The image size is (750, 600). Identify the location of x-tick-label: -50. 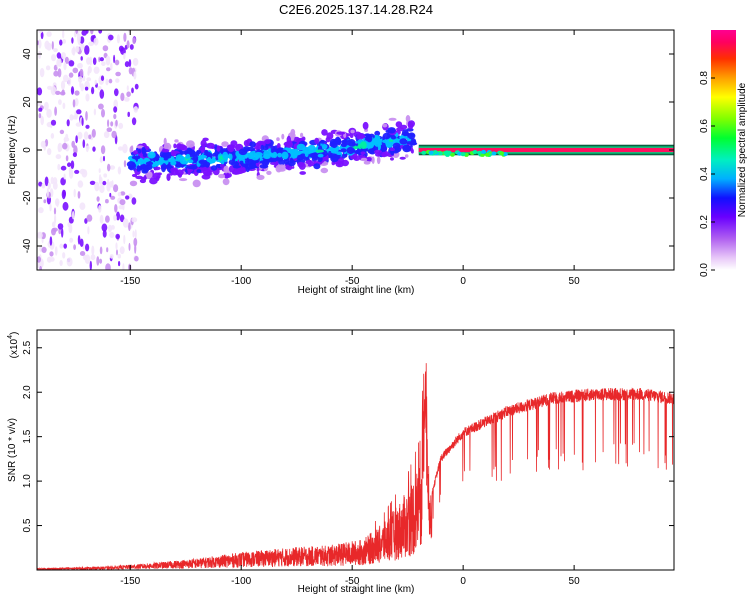
(352, 281).